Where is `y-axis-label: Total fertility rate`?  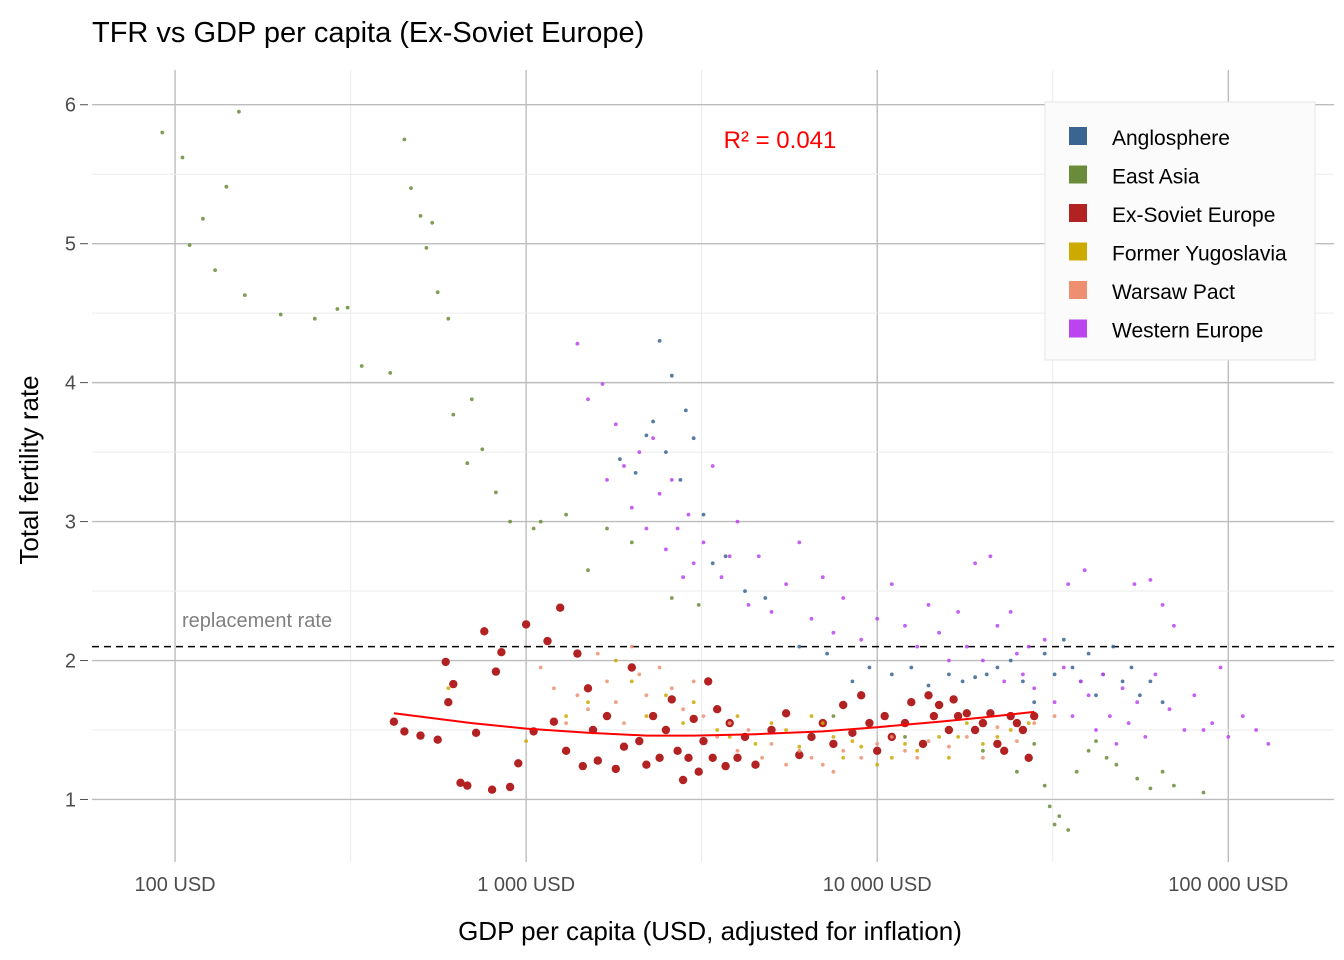 y-axis-label: Total fertility rate is located at coordinates (29, 469).